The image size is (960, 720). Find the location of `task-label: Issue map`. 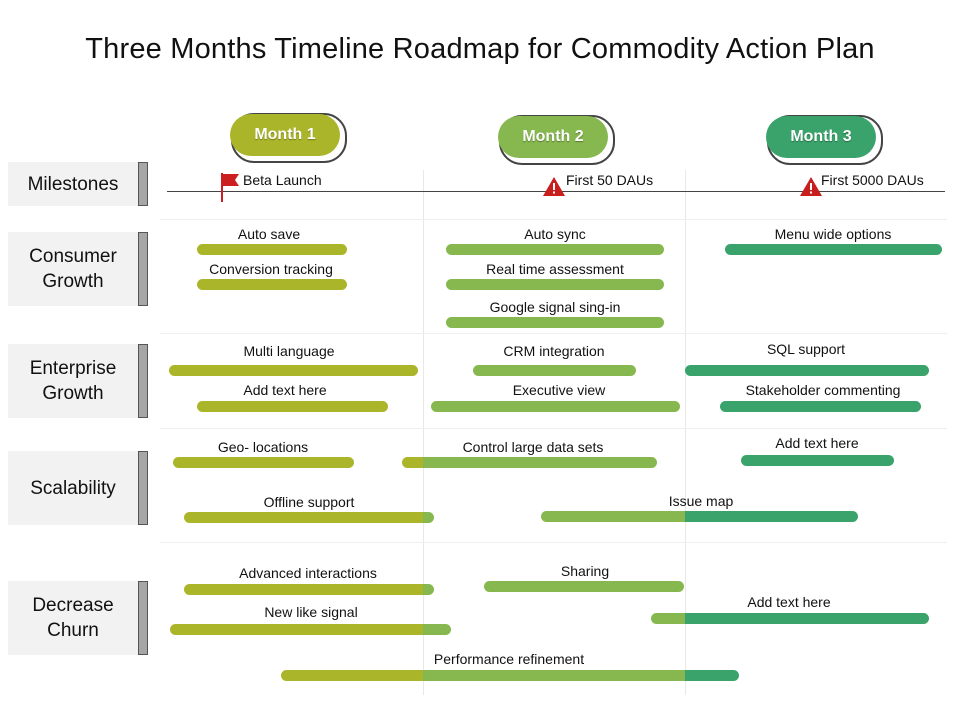

task-label: Issue map is located at coordinates (701, 501).